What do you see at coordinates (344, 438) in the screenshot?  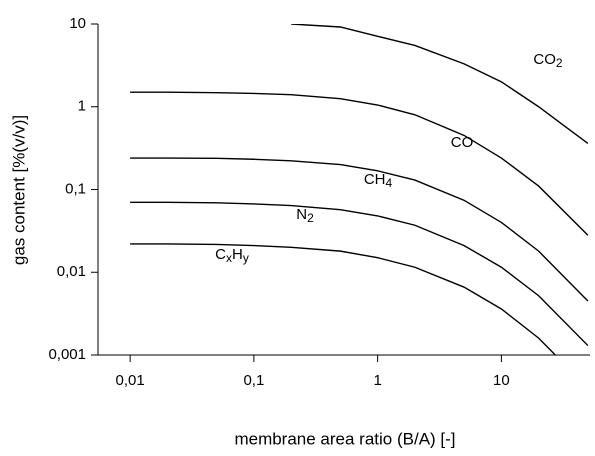 I see `x-axis-title: membrane area ratio (B/A) [-]` at bounding box center [344, 438].